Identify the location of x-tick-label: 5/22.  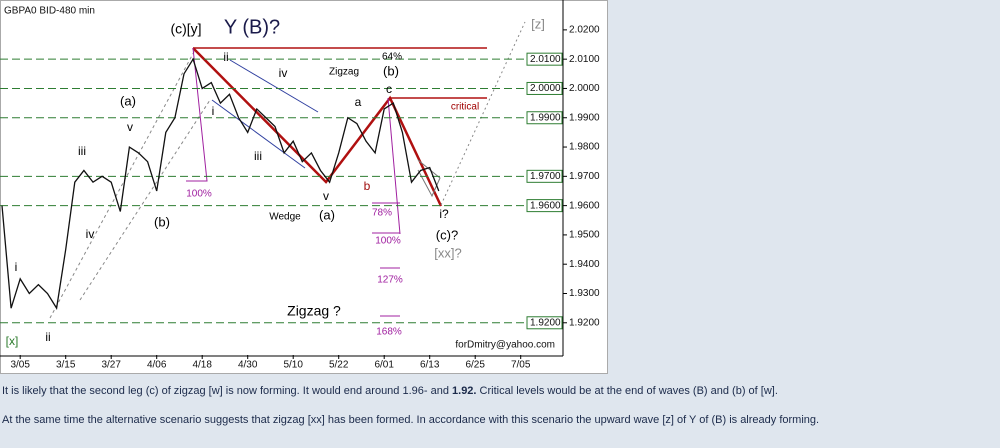
(339, 365).